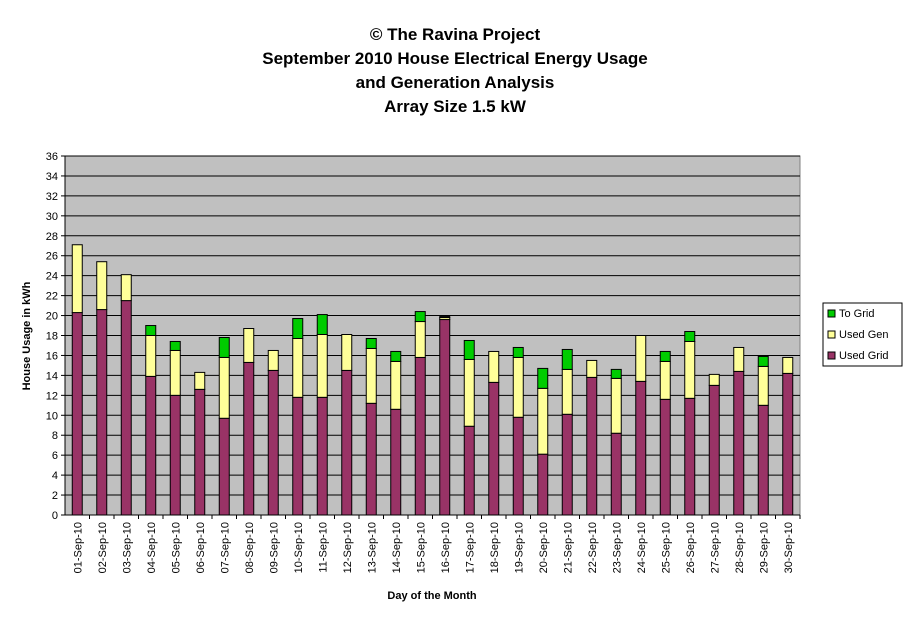 This screenshot has width=911, height=623. What do you see at coordinates (55, 496) in the screenshot?
I see `y-tick-label: 2` at bounding box center [55, 496].